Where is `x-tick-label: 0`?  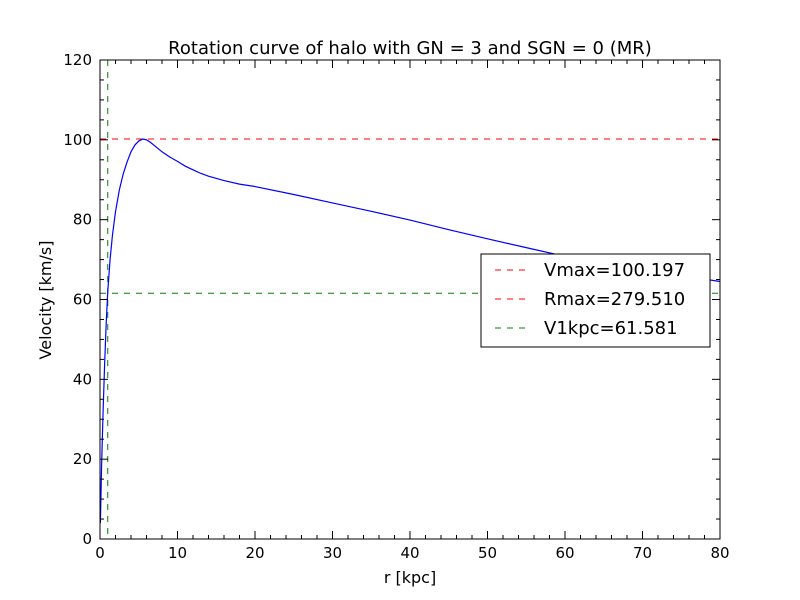 x-tick-label: 0 is located at coordinates (100, 553).